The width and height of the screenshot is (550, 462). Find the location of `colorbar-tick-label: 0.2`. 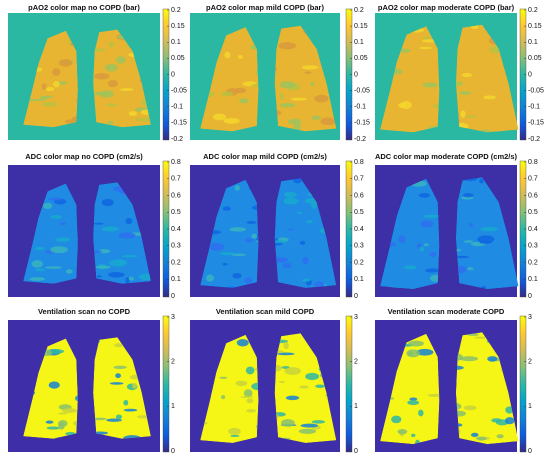

colorbar-tick-label: 0.2 is located at coordinates (176, 10).